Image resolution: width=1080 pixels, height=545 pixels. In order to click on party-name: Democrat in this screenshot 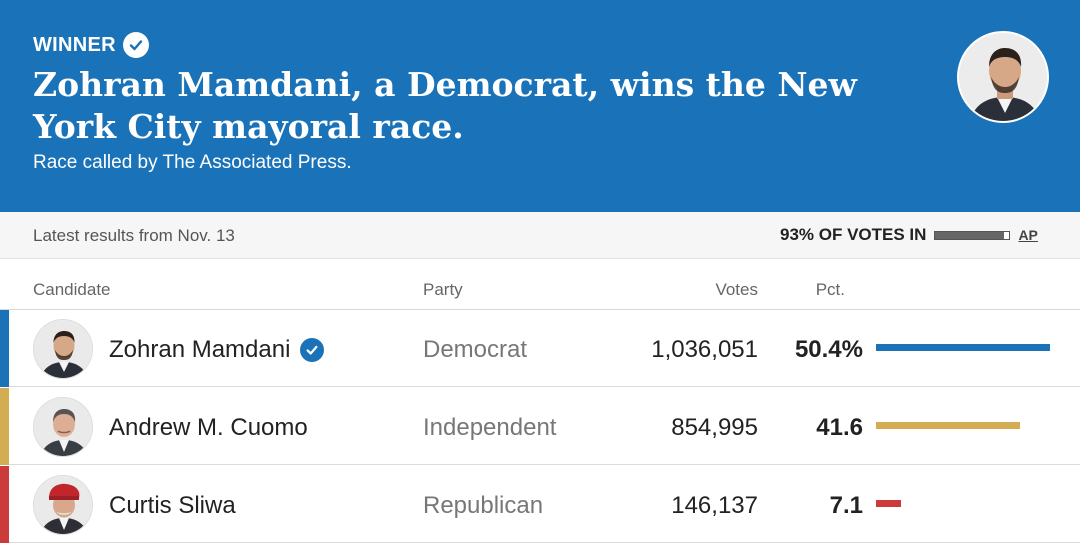, I will do `click(475, 349)`.